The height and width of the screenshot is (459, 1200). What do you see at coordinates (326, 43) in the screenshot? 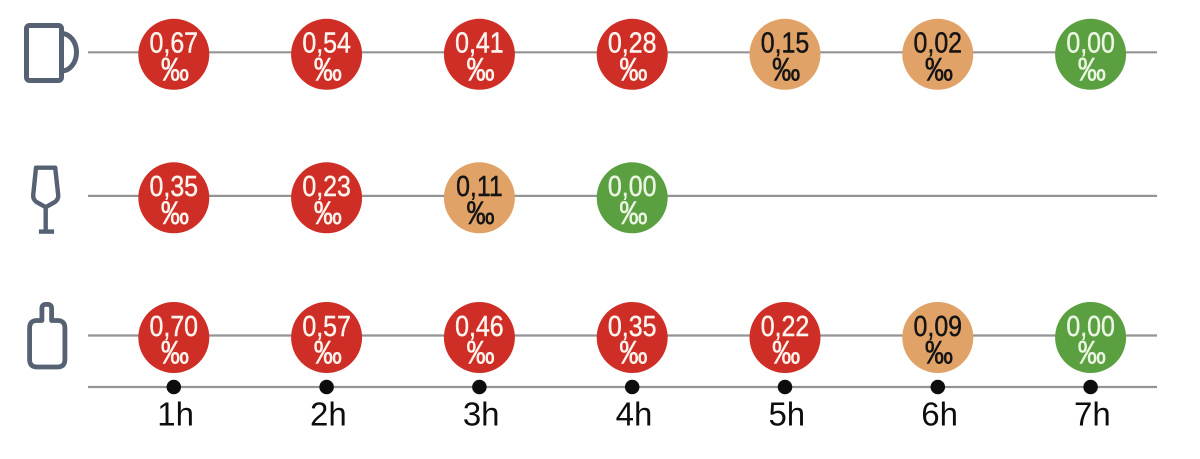
I see `svg-text: 0,54` at bounding box center [326, 43].